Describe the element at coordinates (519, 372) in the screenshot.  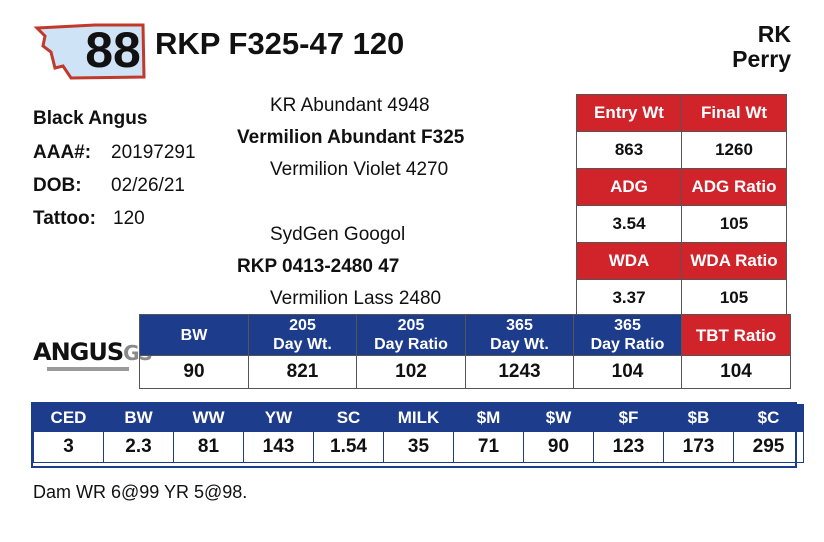
I see `365-day-wt-value: 1243` at that location.